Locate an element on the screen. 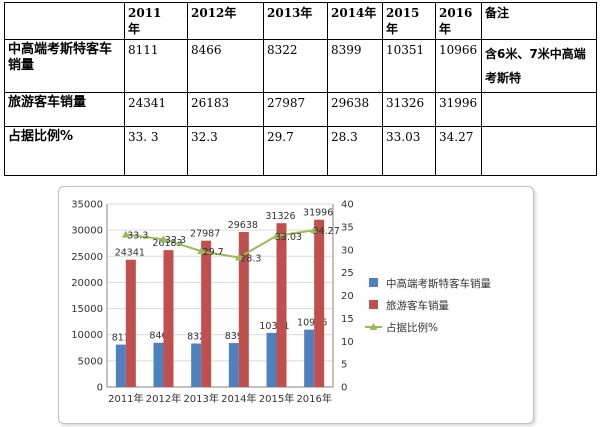  y-left-tick-label: 30000 is located at coordinates (87, 231).